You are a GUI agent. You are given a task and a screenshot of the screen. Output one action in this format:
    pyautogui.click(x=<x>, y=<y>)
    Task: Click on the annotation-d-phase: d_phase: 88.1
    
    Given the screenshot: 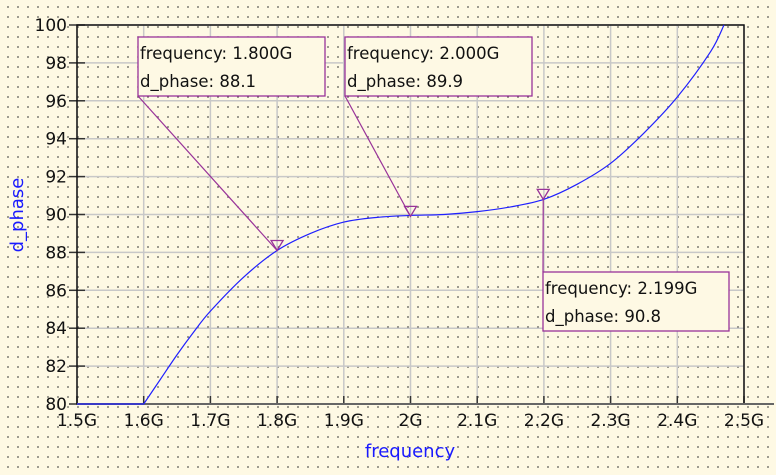 What is the action you would take?
    pyautogui.click(x=198, y=82)
    